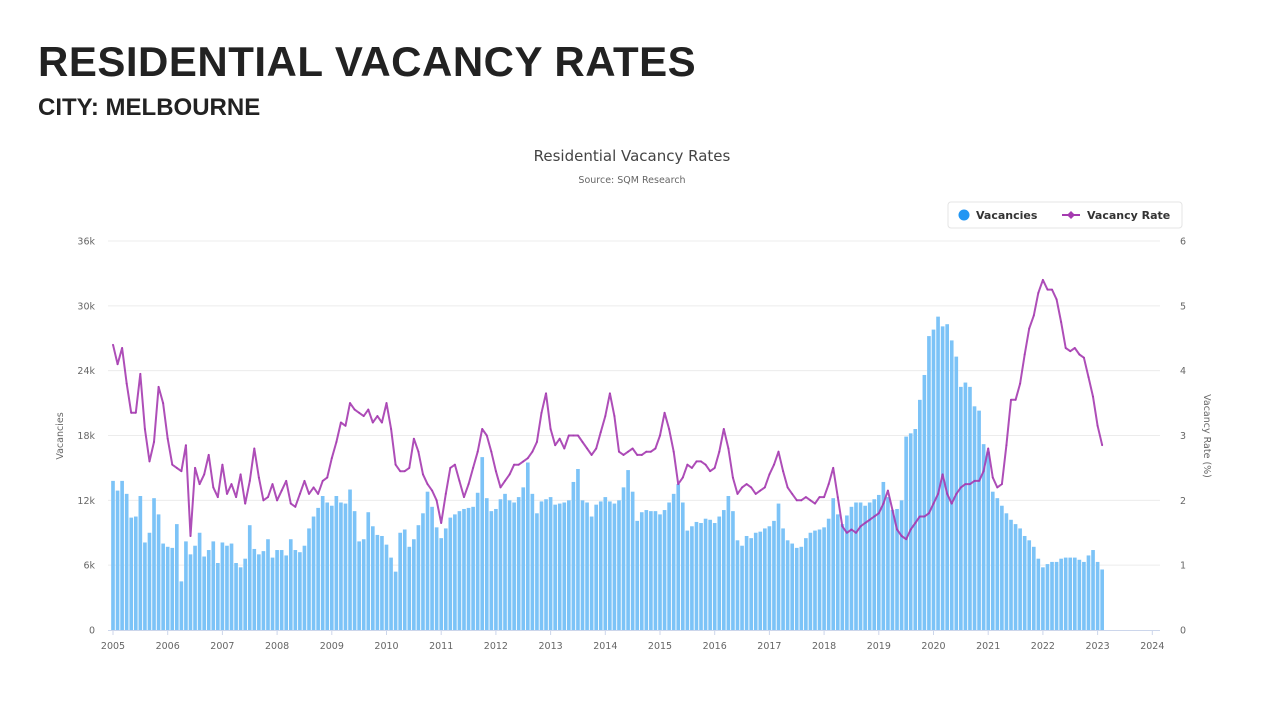  I want to click on legend-item-vacancy-rate: Vacancy Rate, so click(1116, 215).